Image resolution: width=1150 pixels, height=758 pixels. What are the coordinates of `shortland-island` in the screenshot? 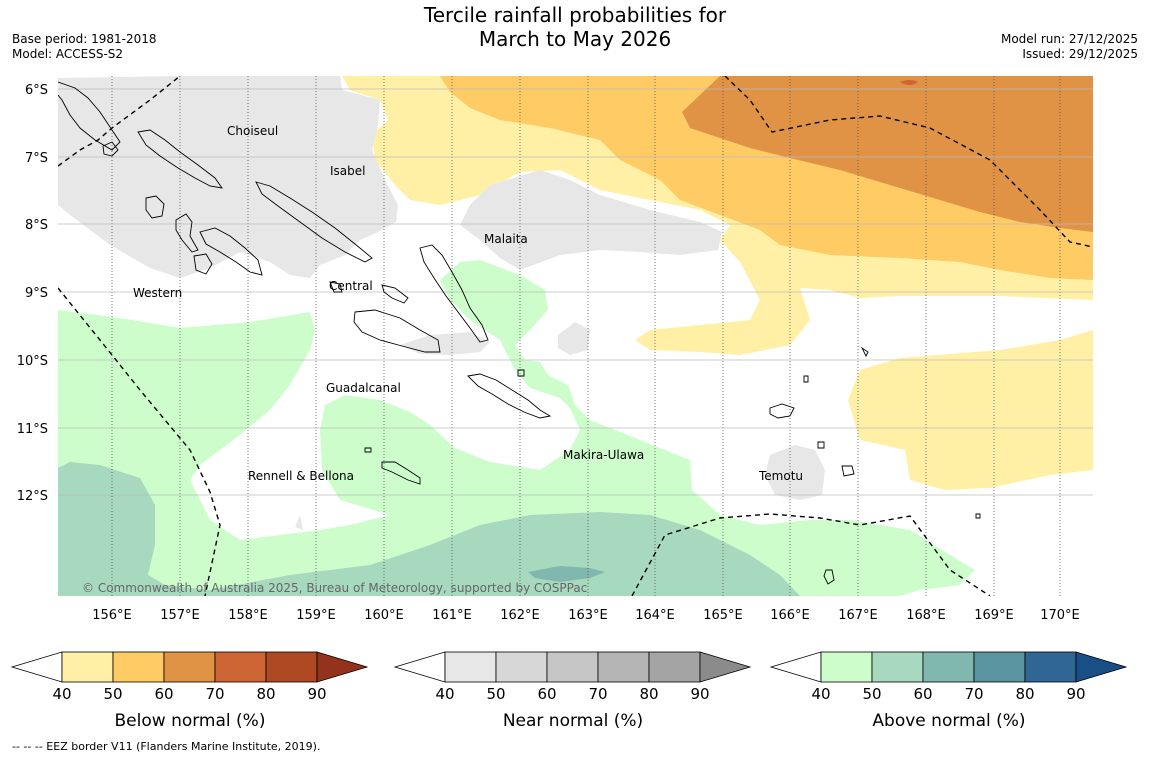 It's located at (110, 149).